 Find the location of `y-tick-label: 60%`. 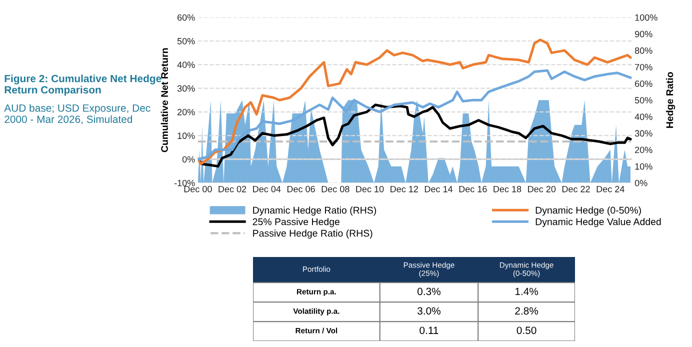

y-tick-label: 60% is located at coordinates (186, 17).